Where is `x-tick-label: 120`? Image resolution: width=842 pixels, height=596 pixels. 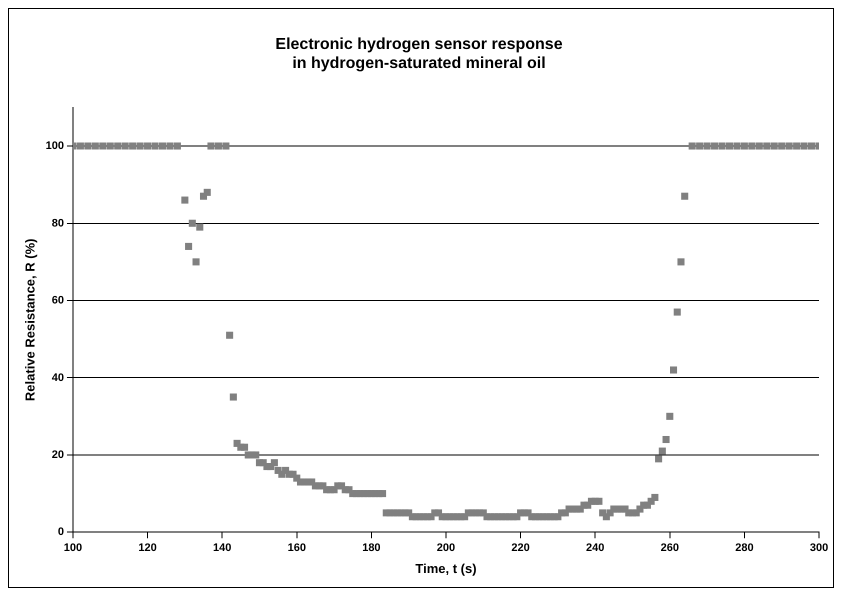 x-tick-label: 120 is located at coordinates (147, 548).